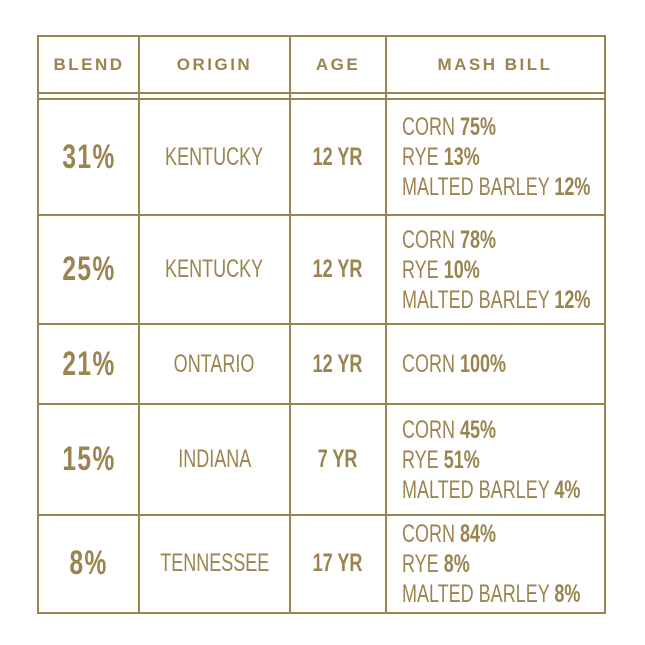  I want to click on blend-value: 25%, so click(89, 269).